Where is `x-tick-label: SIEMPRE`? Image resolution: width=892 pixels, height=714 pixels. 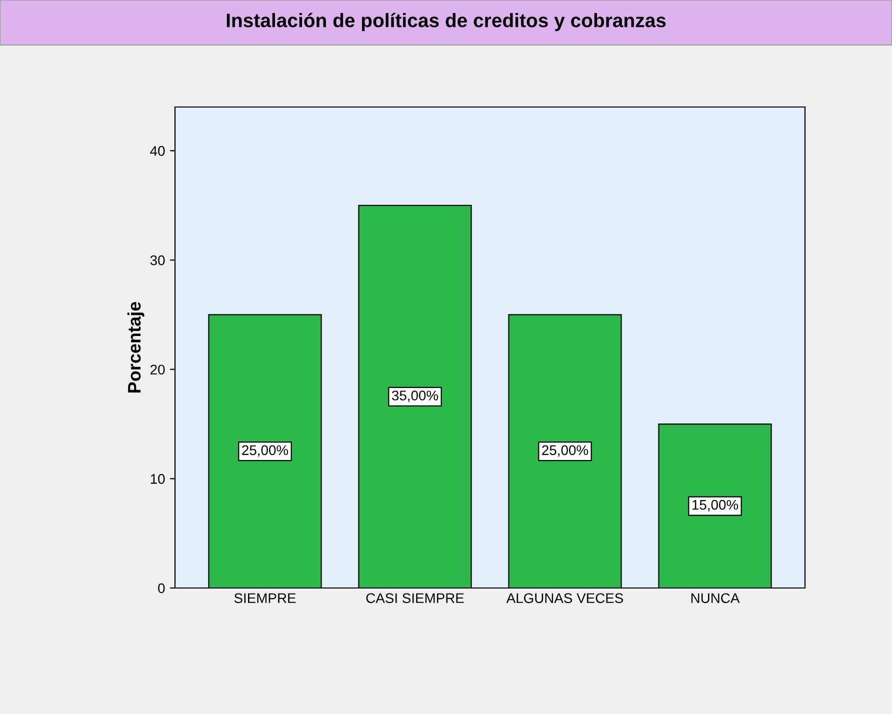 x-tick-label: SIEMPRE is located at coordinates (265, 598).